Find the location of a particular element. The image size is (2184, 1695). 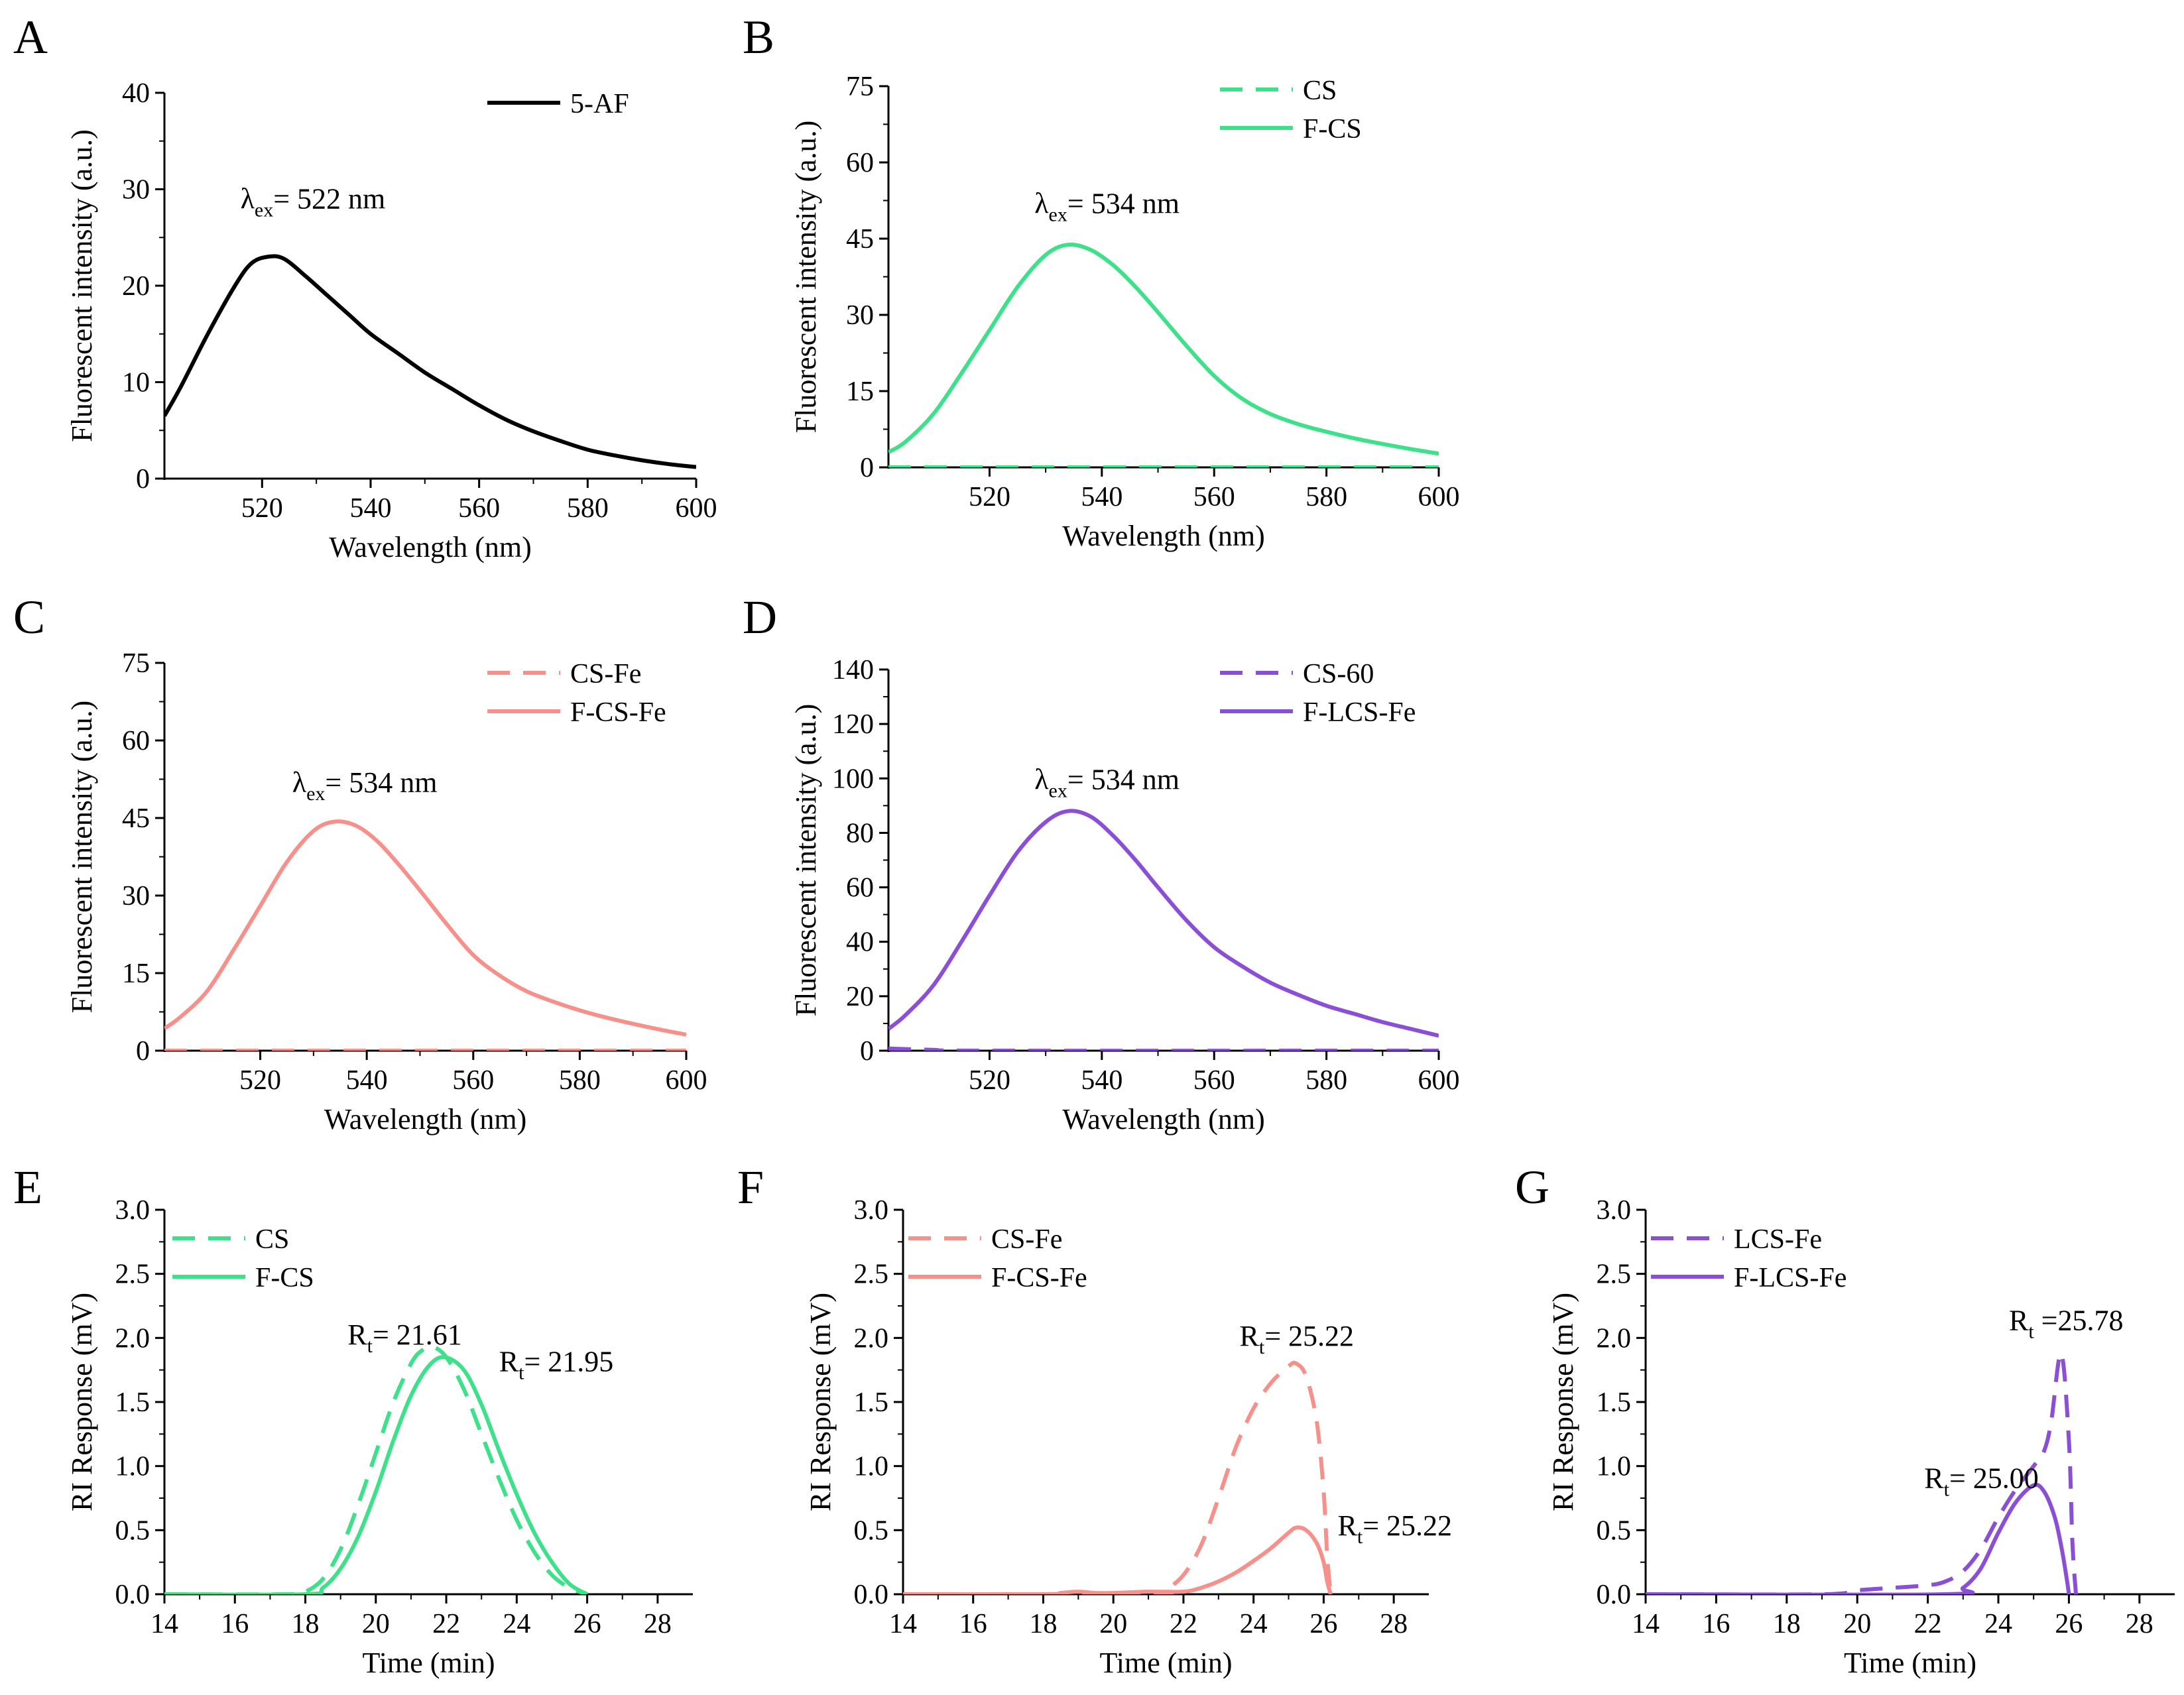

y-tick-label: 1.0 is located at coordinates (871, 1467).